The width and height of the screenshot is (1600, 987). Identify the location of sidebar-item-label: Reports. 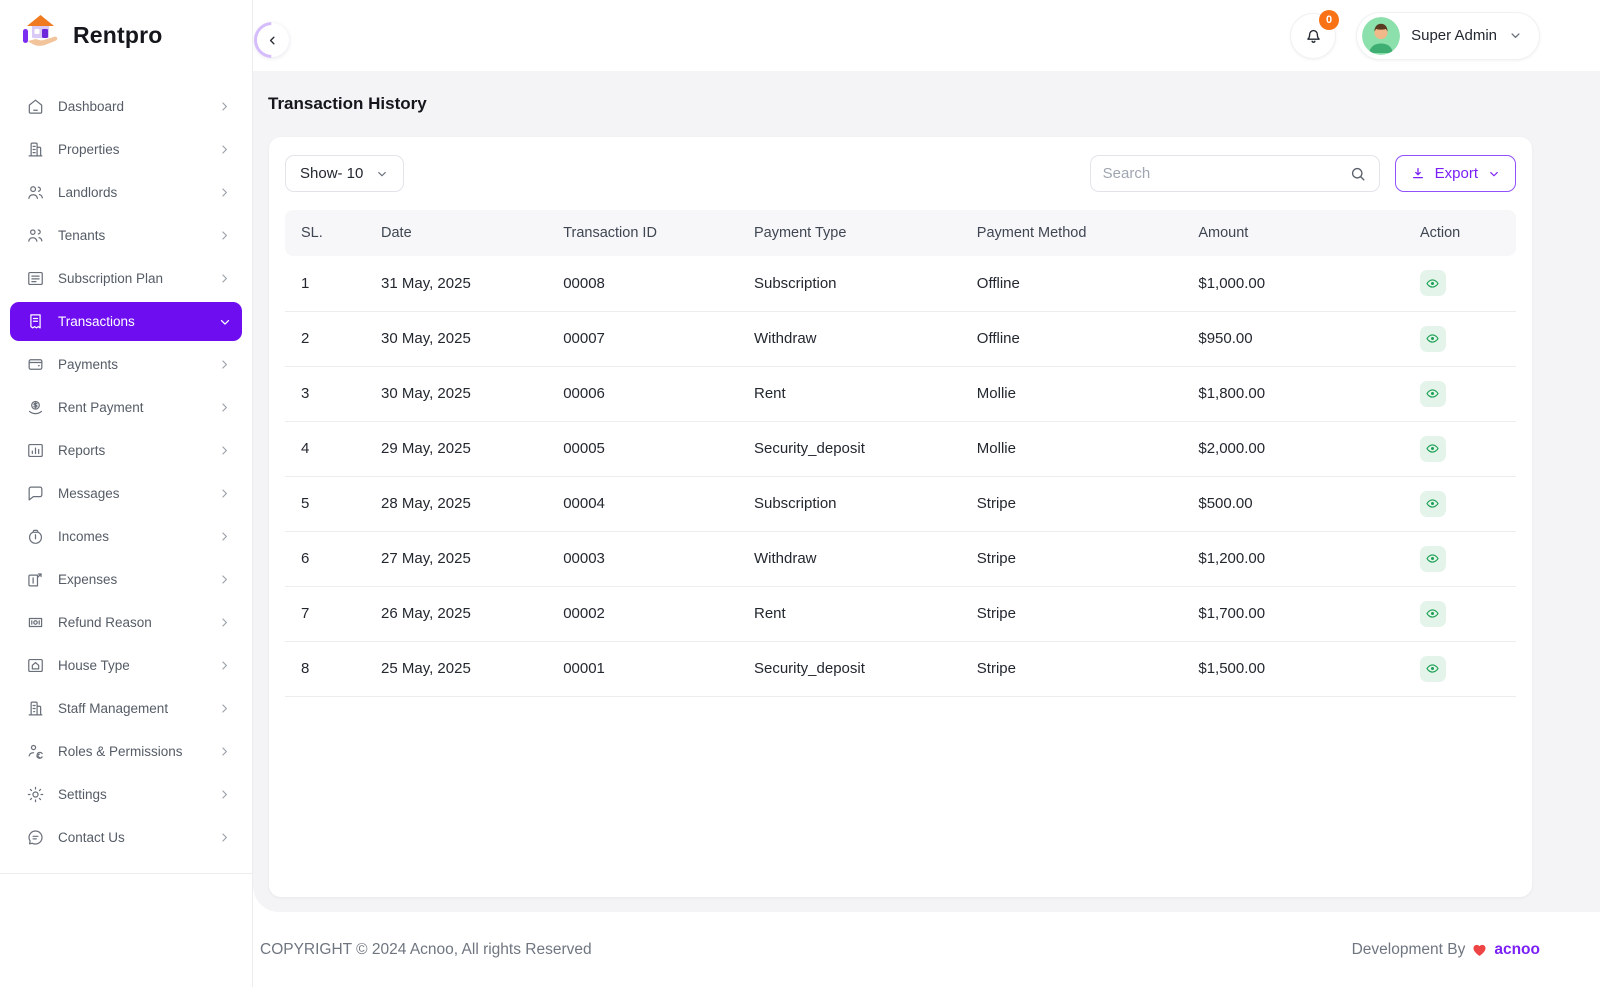
(82, 450).